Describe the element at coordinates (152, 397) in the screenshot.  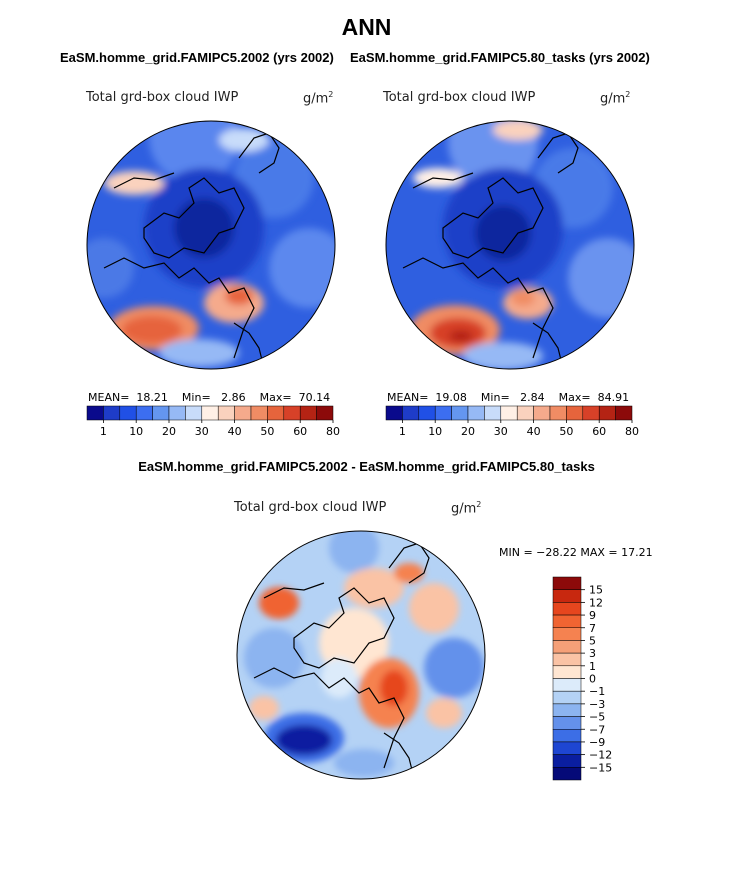
I see `panel-1-mean-value: 18.21` at that location.